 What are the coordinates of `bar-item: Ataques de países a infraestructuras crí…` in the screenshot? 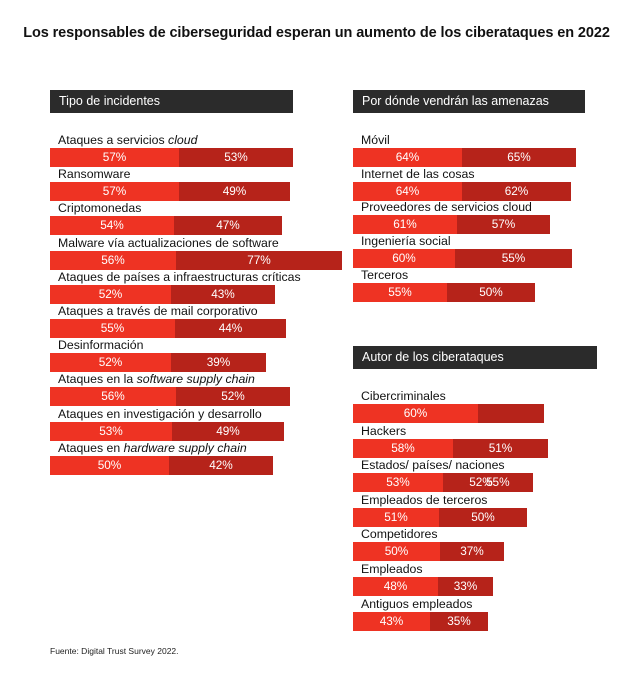 It's located at (180, 287).